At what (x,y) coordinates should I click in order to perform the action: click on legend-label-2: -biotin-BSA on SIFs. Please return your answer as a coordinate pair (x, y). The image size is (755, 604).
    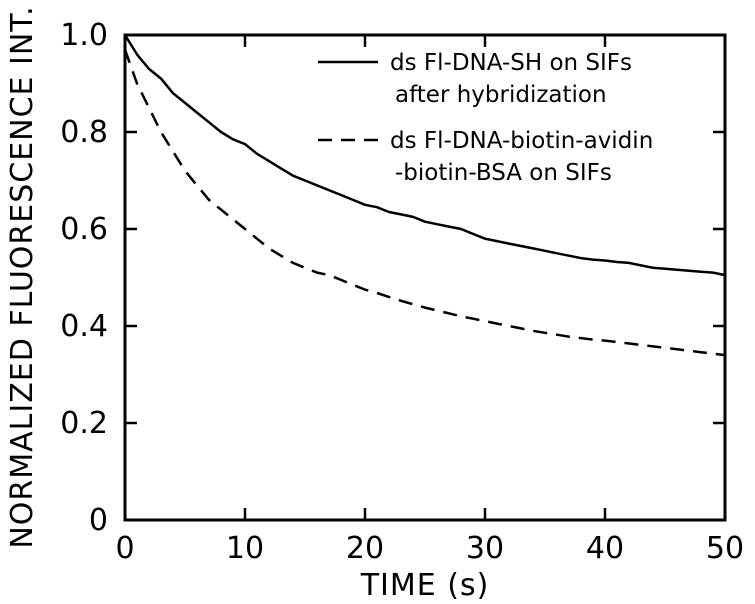
    Looking at the image, I should click on (503, 173).